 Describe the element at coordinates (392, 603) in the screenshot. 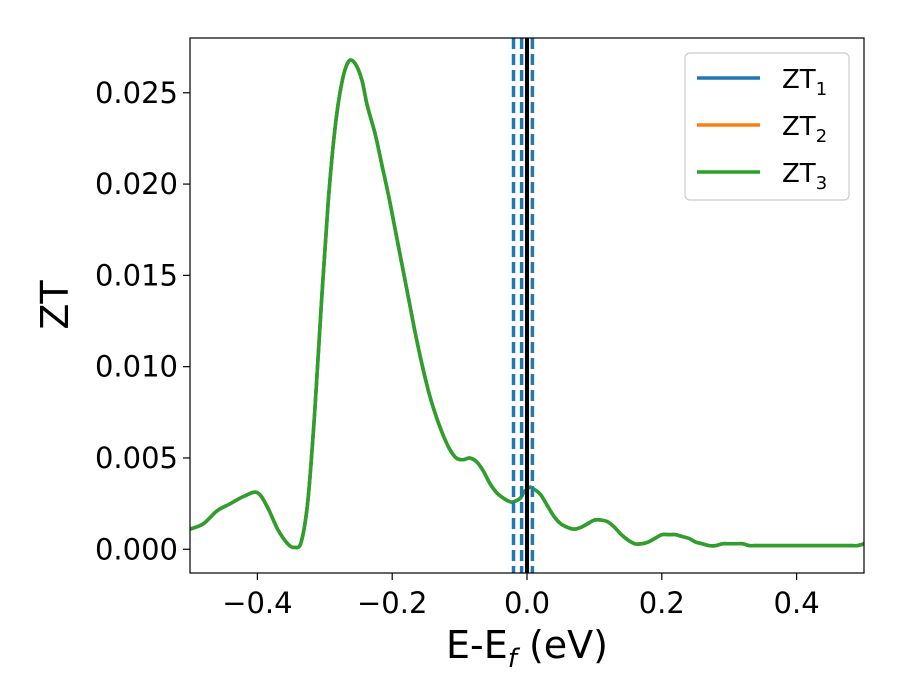

I see `x-tick-label: −0.2` at that location.